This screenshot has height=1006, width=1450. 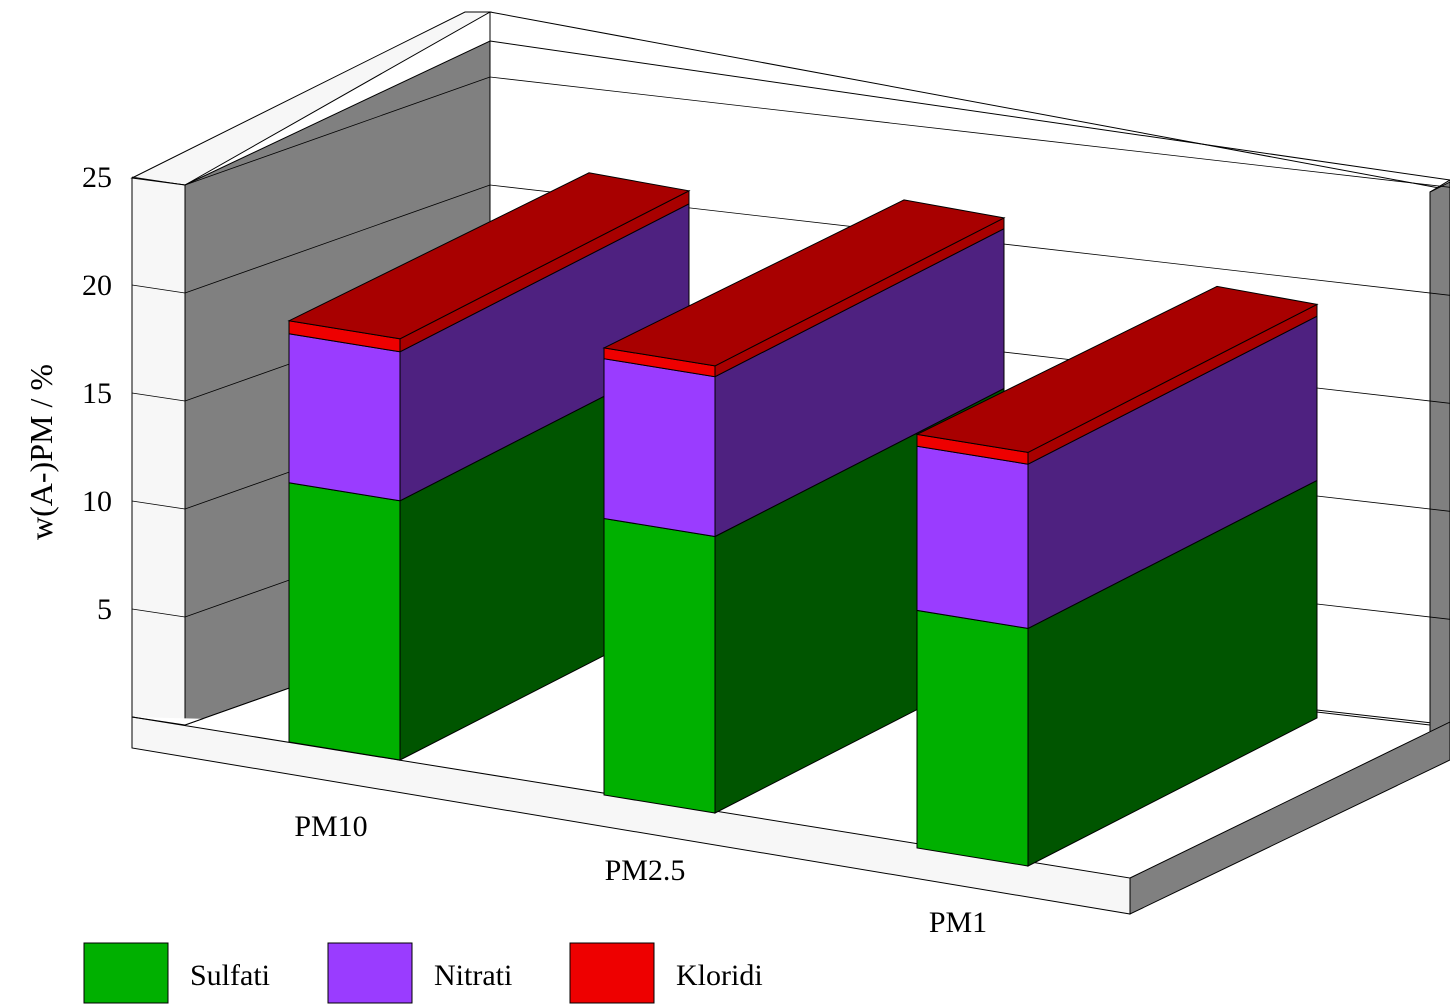 What do you see at coordinates (958, 922) in the screenshot?
I see `x-category-label: PM1` at bounding box center [958, 922].